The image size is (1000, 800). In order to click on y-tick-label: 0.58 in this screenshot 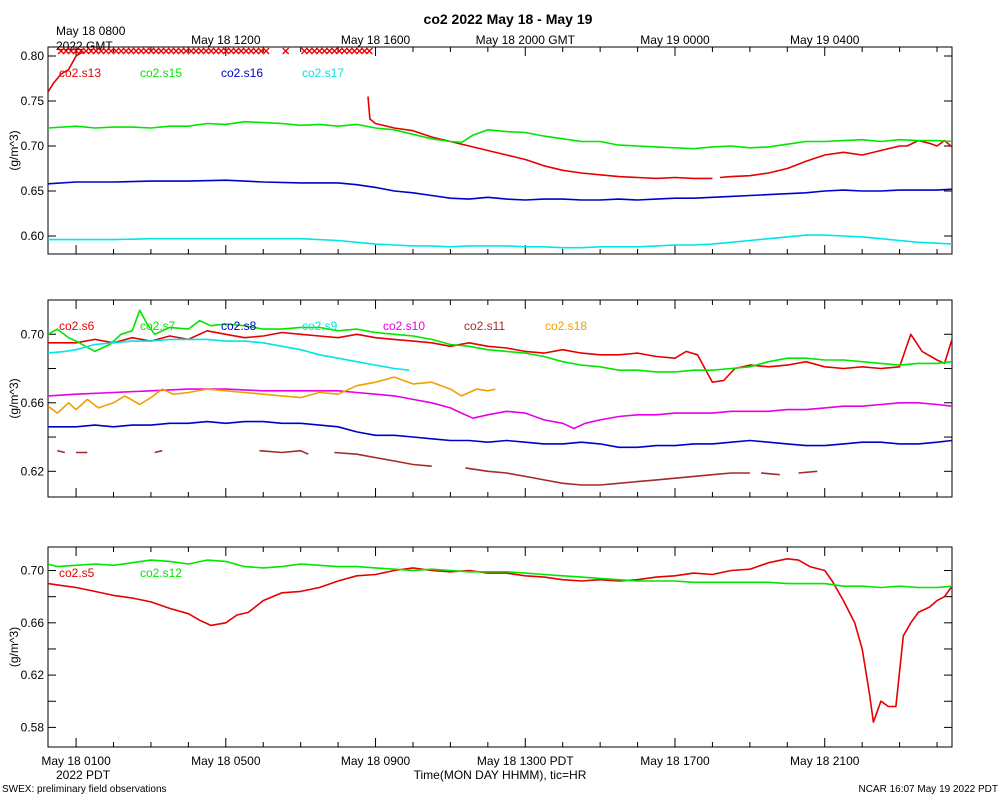, I will do `click(33, 727)`.